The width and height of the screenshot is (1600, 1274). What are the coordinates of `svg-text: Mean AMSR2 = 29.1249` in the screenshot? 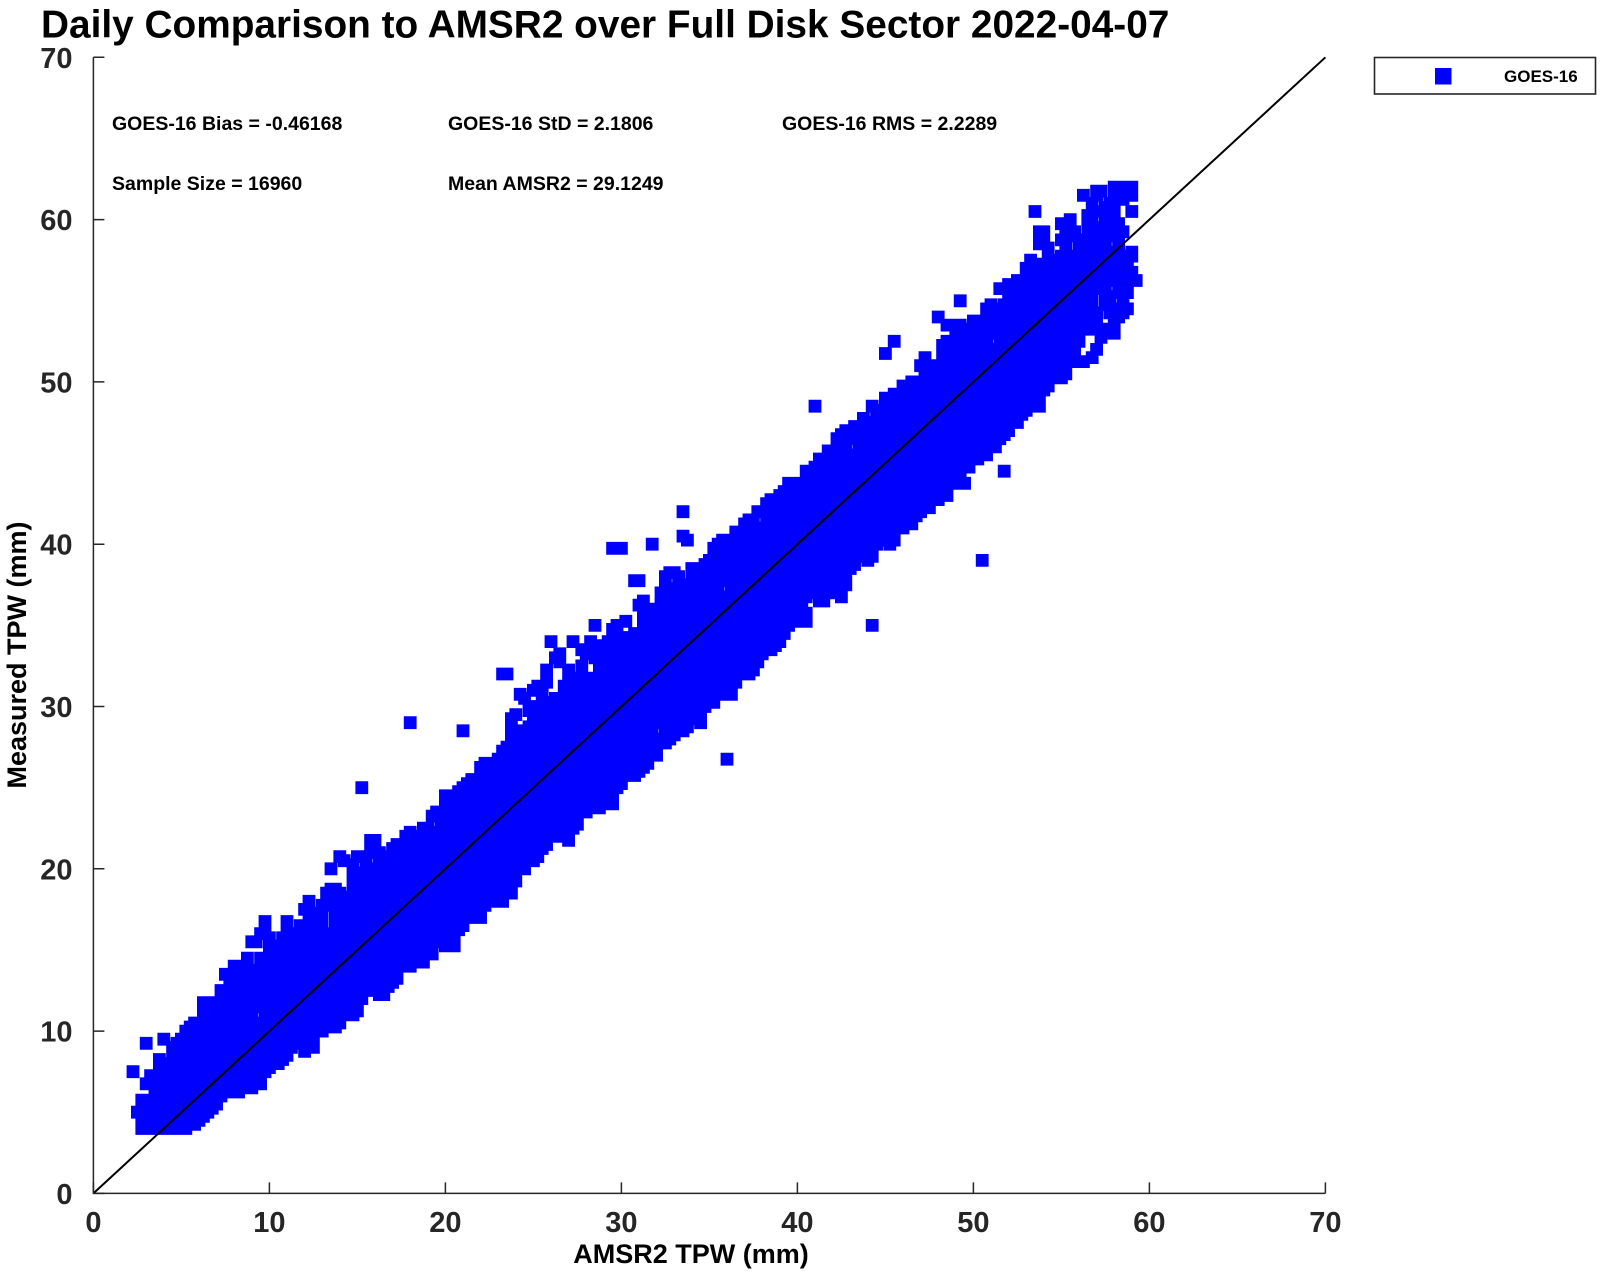 It's located at (556, 184).